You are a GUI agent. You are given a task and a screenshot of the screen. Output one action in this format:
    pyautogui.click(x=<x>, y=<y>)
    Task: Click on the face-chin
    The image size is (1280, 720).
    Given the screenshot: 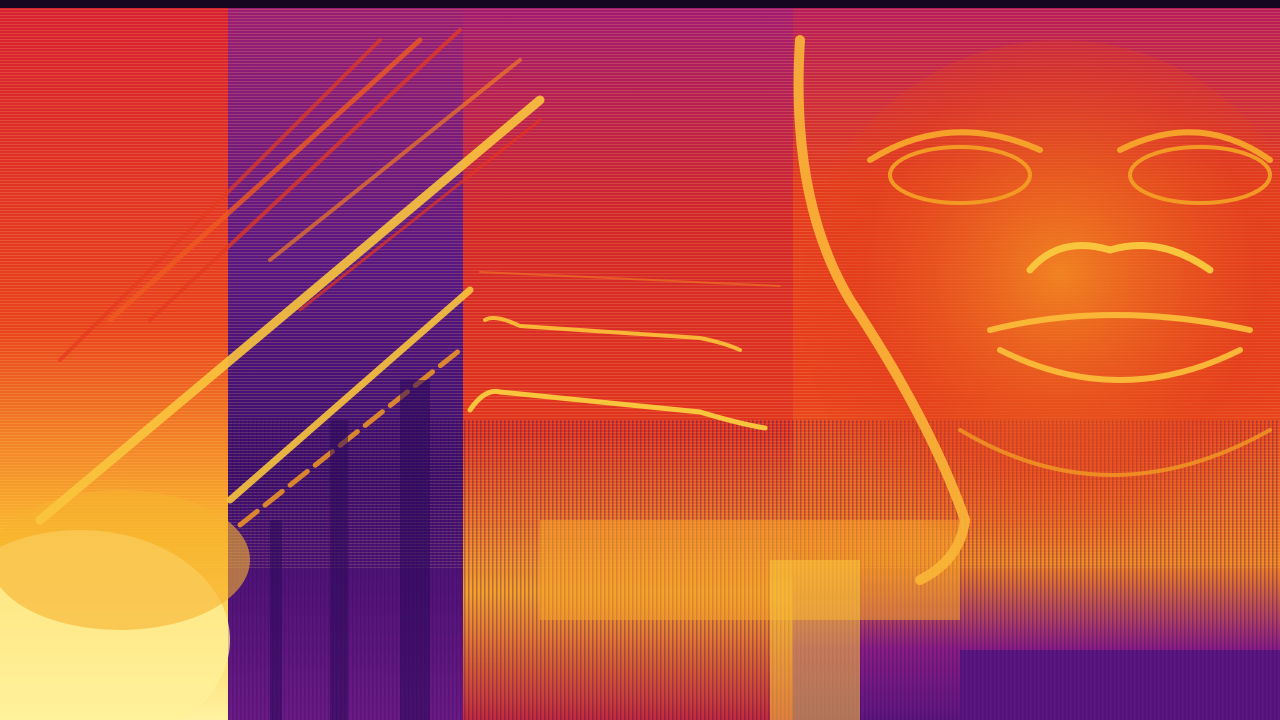 What is the action you would take?
    pyautogui.click(x=1115, y=452)
    